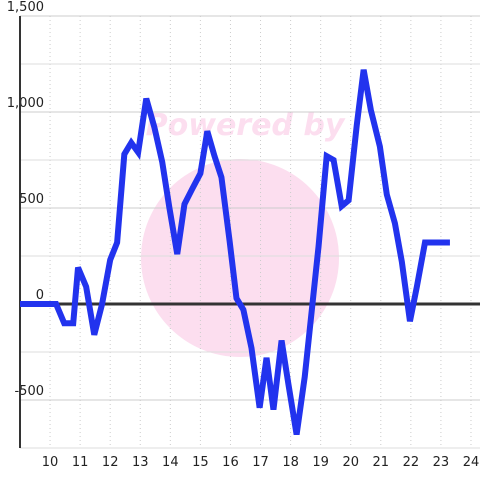  What do you see at coordinates (290, 462) in the screenshot?
I see `x-tick-label: 18` at bounding box center [290, 462].